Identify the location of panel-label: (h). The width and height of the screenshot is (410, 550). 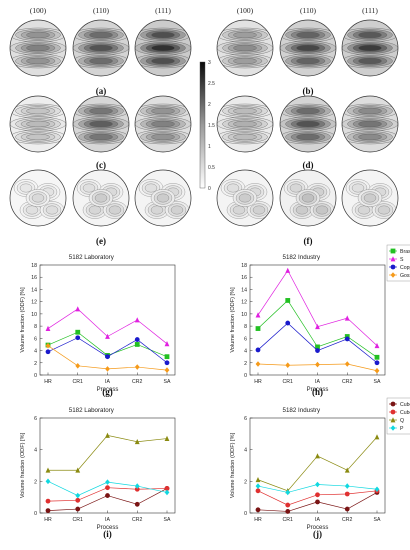
(317, 392).